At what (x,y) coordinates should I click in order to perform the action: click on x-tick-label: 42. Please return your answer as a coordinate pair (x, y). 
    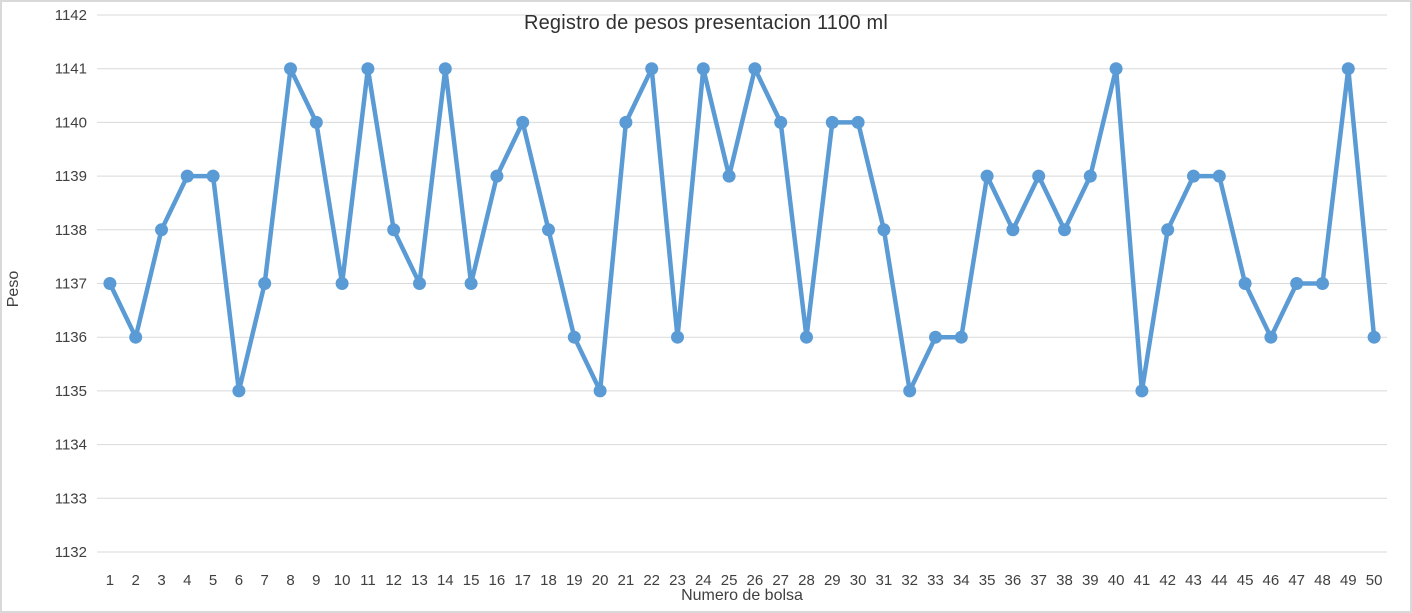
    Looking at the image, I should click on (1167, 580).